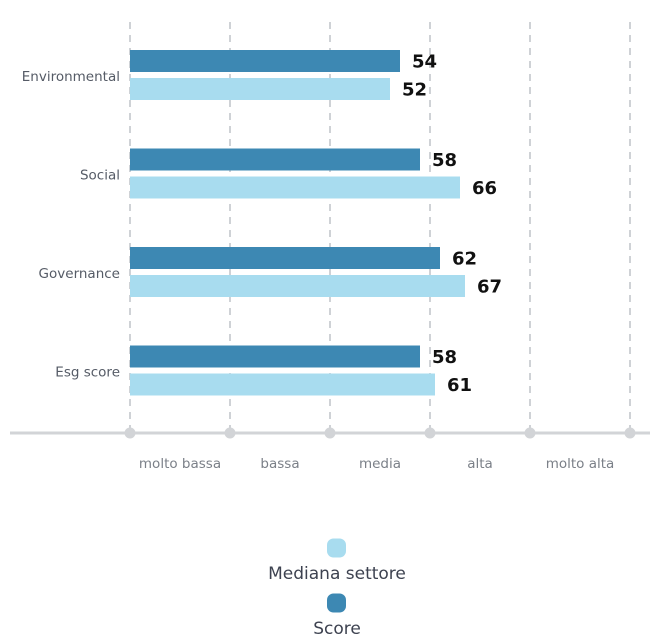 Image resolution: width=653 pixels, height=636 pixels. What do you see at coordinates (414, 90) in the screenshot?
I see `value-label: 52` at bounding box center [414, 90].